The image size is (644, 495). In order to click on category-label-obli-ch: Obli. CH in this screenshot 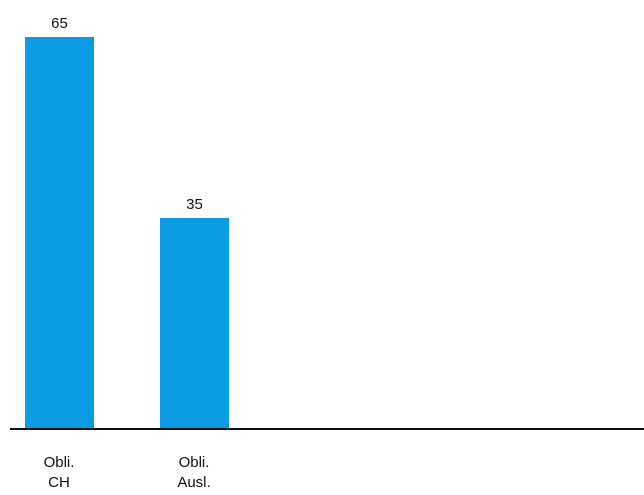, I will do `click(59, 472)`.